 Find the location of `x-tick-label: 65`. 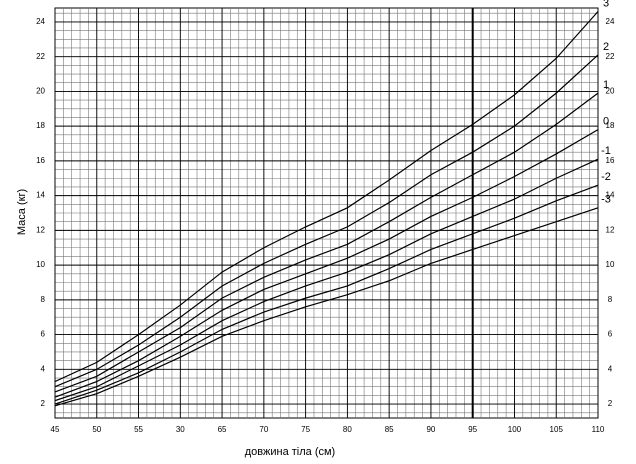

x-tick-label: 65 is located at coordinates (222, 429).